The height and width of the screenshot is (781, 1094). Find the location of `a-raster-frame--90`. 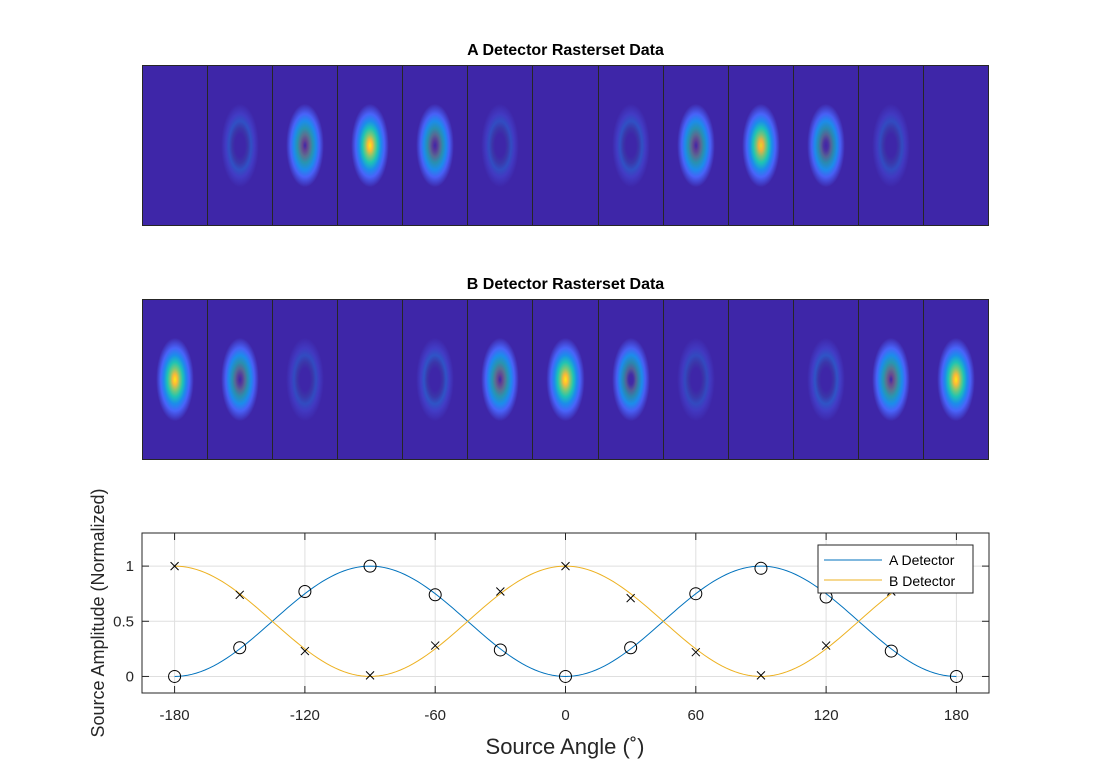

a-raster-frame--90 is located at coordinates (371, 145).